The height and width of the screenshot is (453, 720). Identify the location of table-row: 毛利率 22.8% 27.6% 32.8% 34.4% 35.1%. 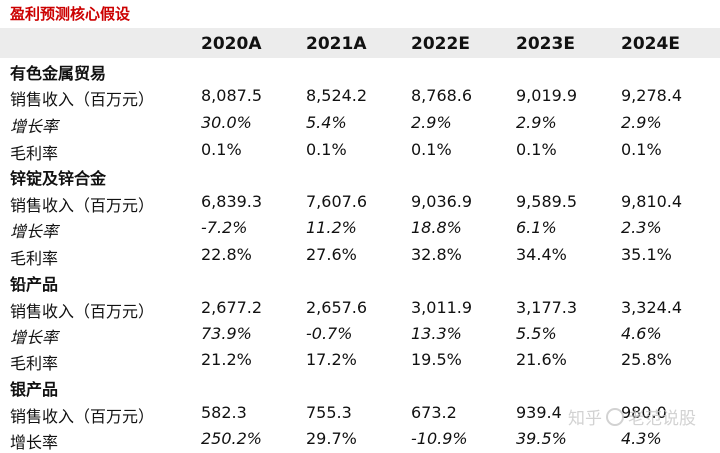
(360, 256).